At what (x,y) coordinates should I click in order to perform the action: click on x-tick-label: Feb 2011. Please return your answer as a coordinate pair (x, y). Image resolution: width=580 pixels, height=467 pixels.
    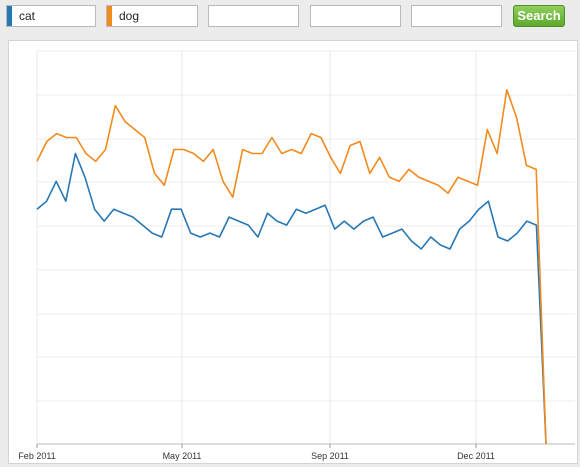
    Looking at the image, I should click on (36, 456).